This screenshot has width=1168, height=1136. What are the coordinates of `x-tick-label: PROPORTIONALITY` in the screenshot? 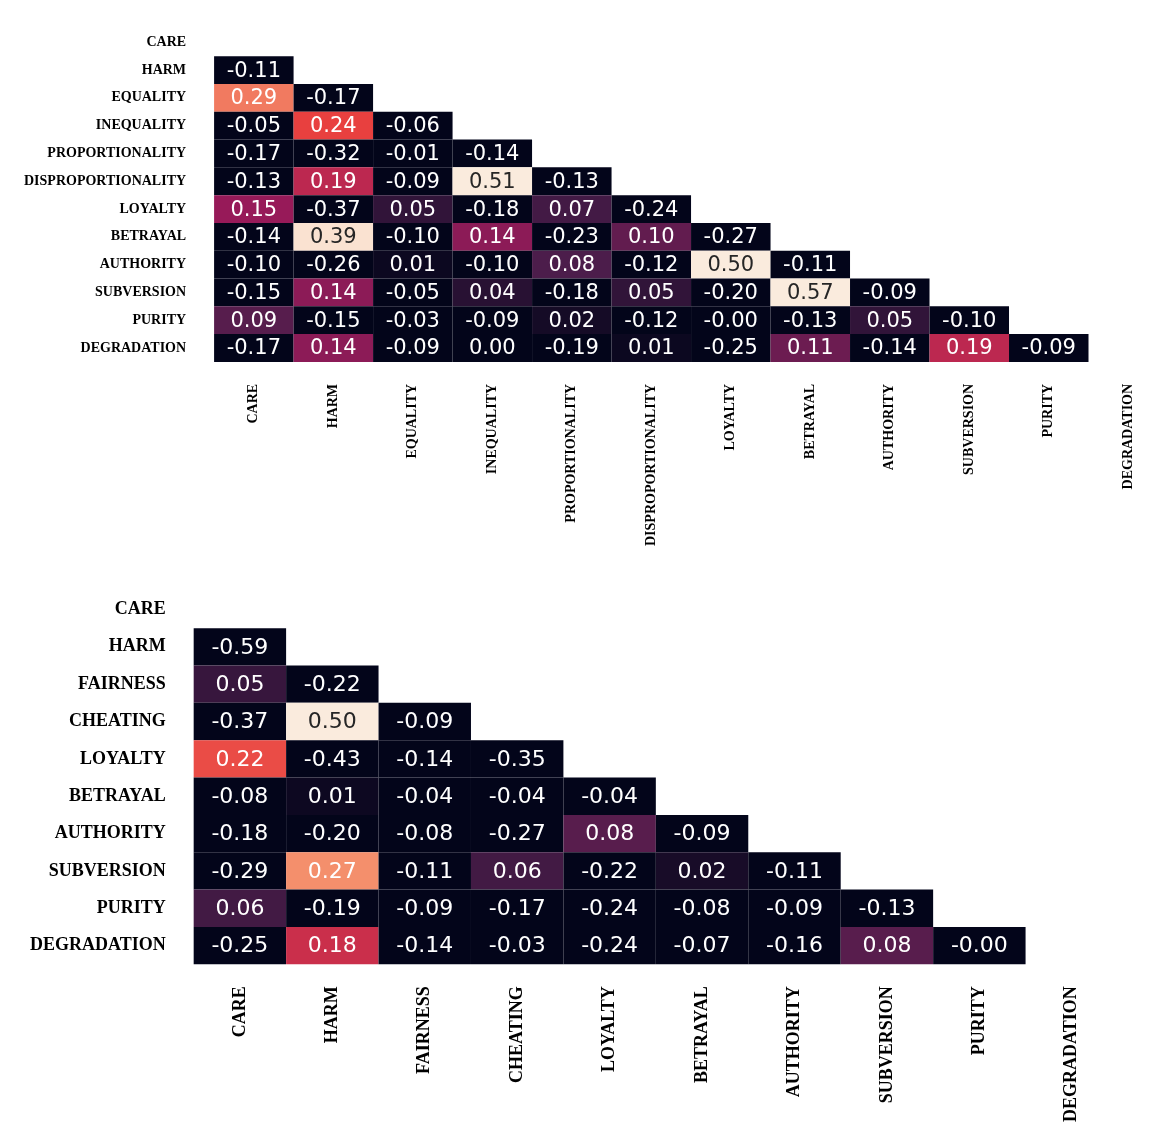 It's located at (571, 453).